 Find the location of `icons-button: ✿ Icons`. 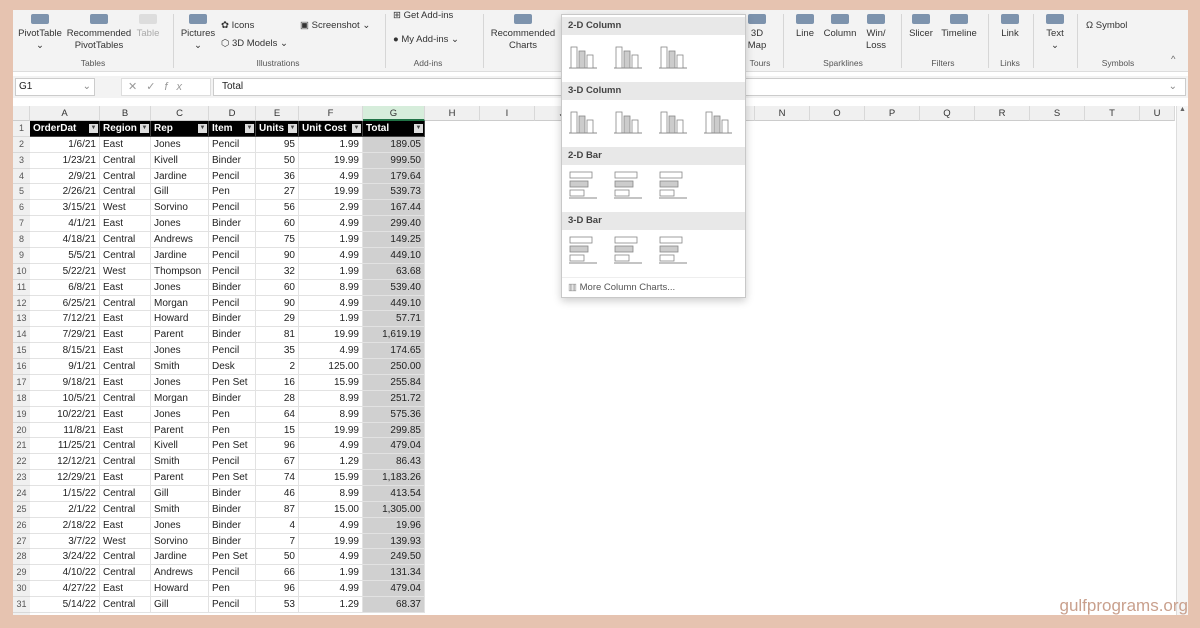

icons-button: ✿ Icons is located at coordinates (238, 25).